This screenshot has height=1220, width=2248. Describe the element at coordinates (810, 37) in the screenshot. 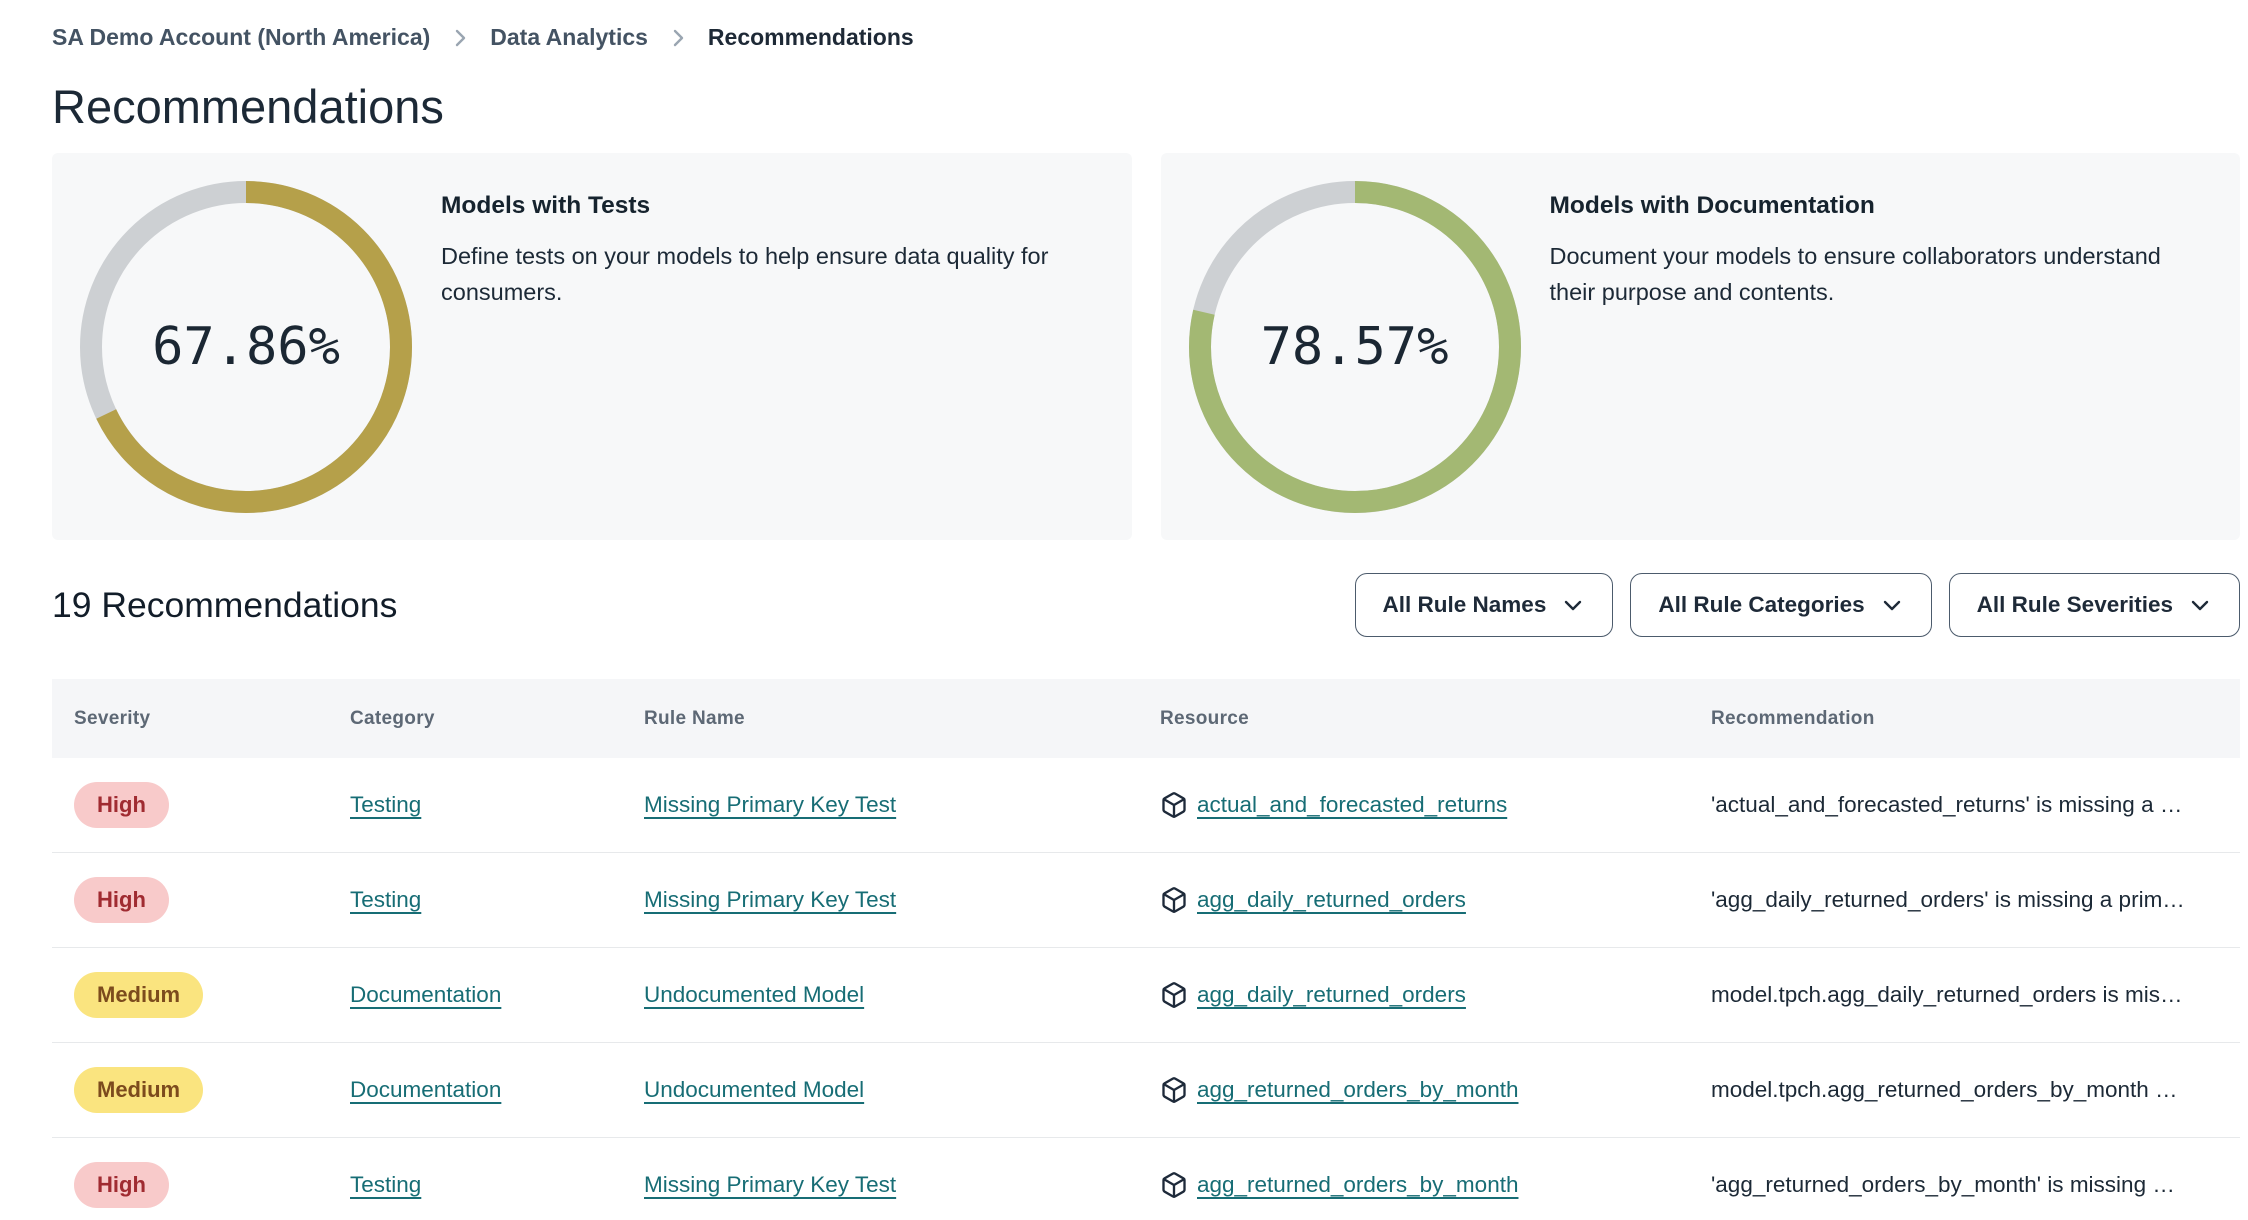

I see `breadcrumb-current: Recommendations` at that location.